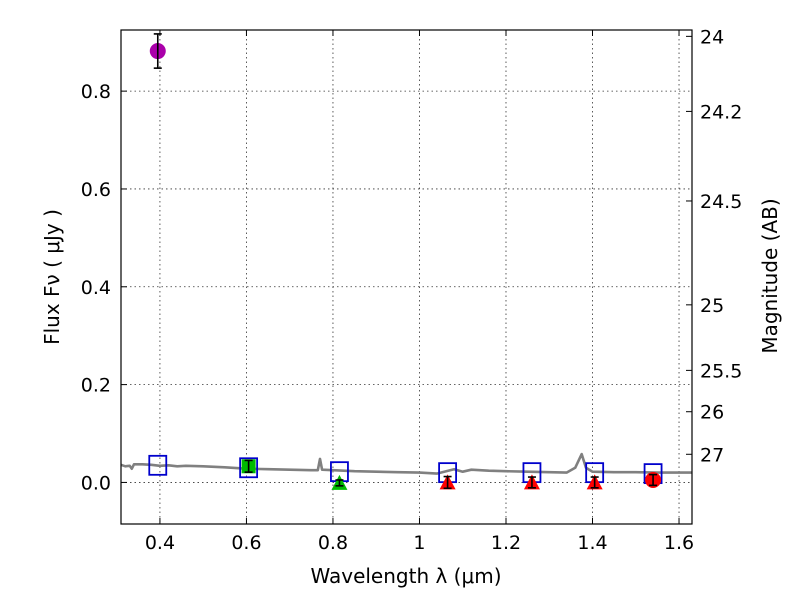  I want to click on x-tick-label: 1.6, so click(679, 543).